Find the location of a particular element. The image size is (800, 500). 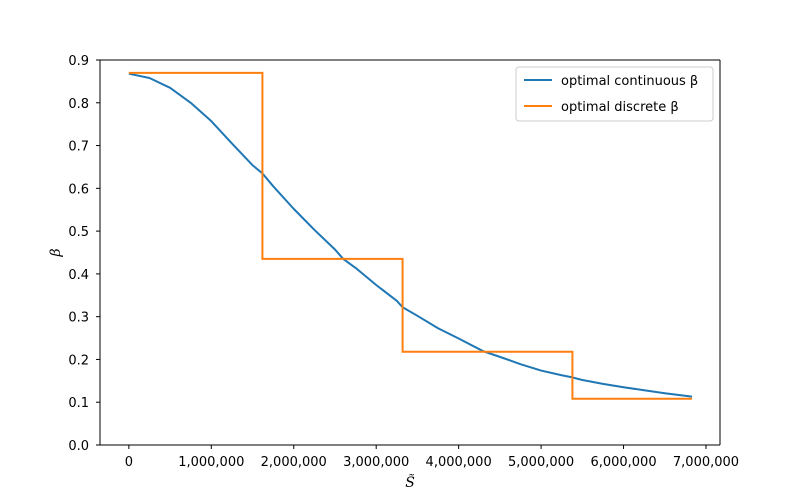

x-tick-label: 6,000,000 is located at coordinates (623, 462).